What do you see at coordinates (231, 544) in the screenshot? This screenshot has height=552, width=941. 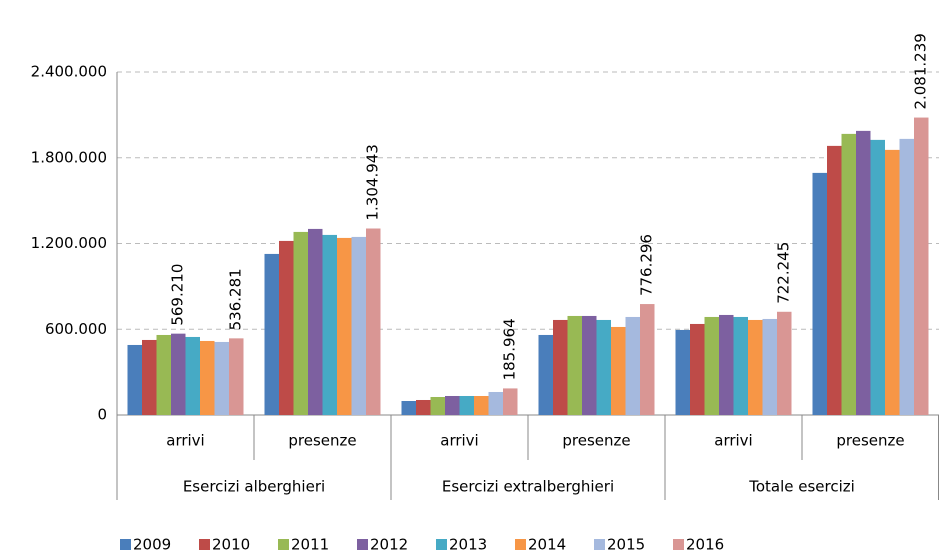 I see `legend-label: 2010` at bounding box center [231, 544].